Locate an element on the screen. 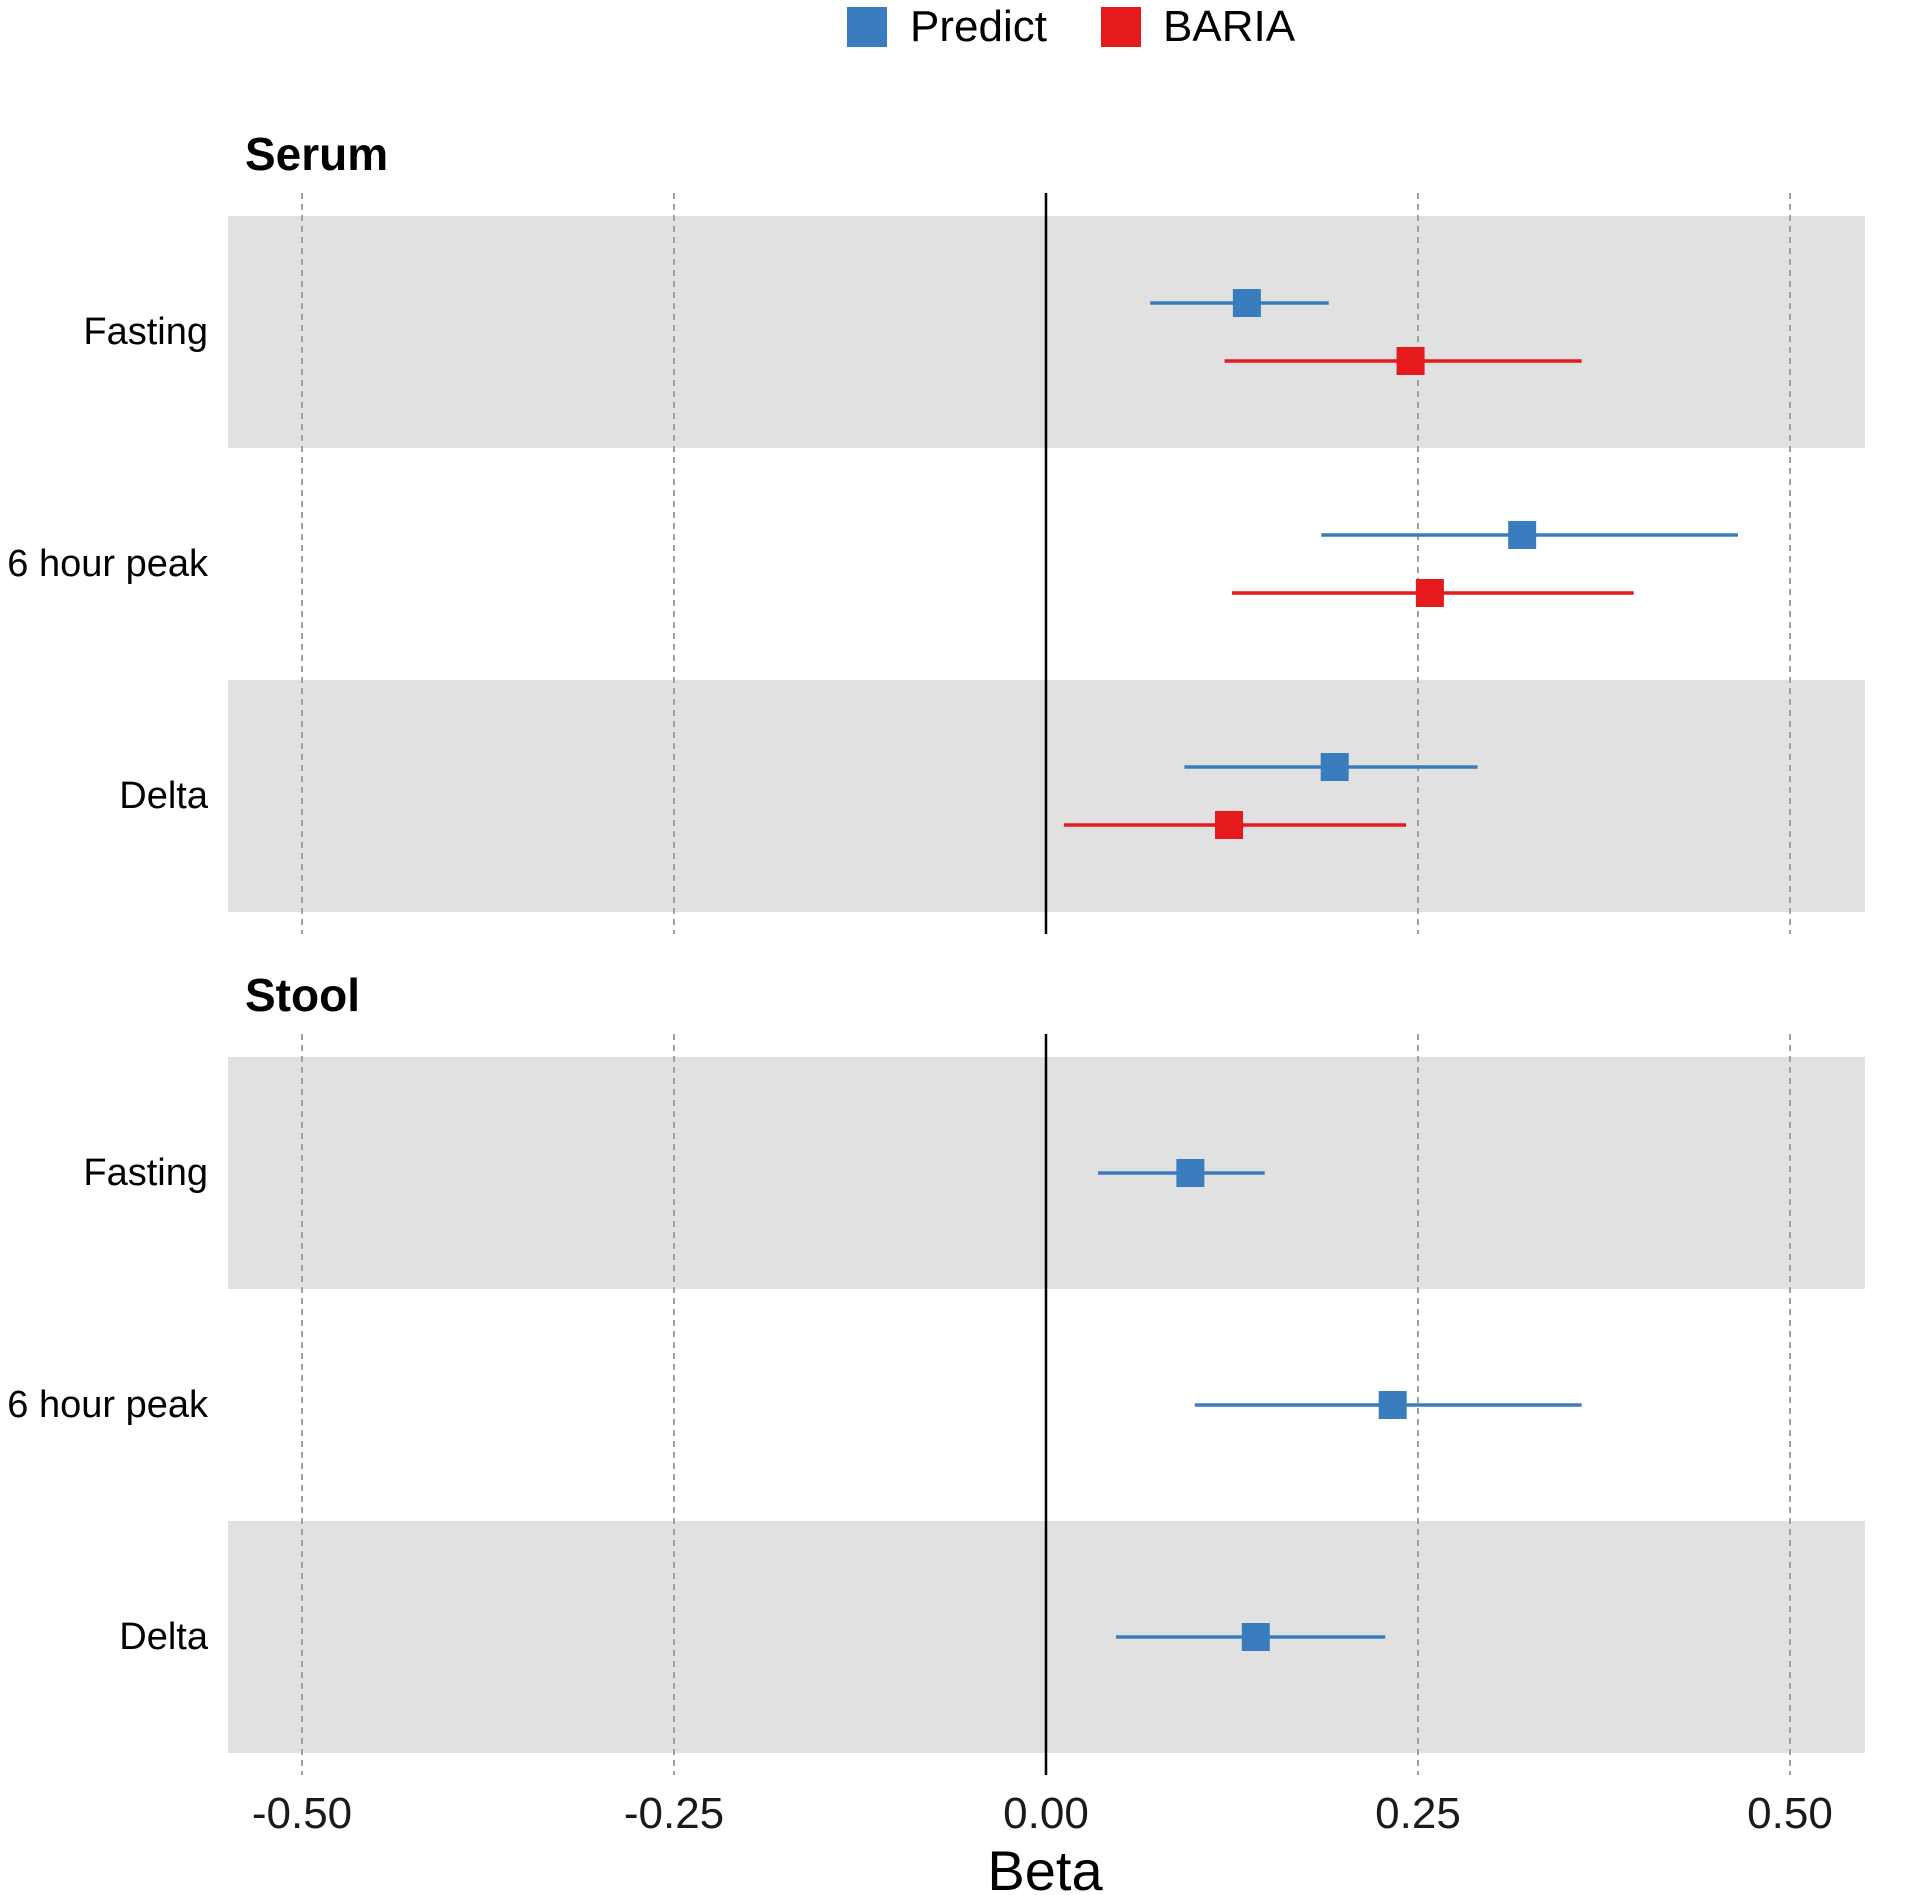 The image size is (1911, 1895). x-tick-label: -0.50 is located at coordinates (302, 1813).